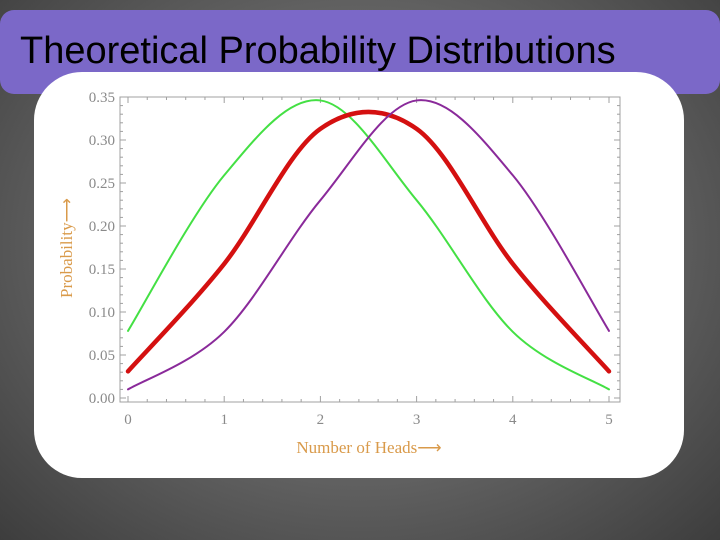  What do you see at coordinates (102, 270) in the screenshot?
I see `y-tick-label: 0.15` at bounding box center [102, 270].